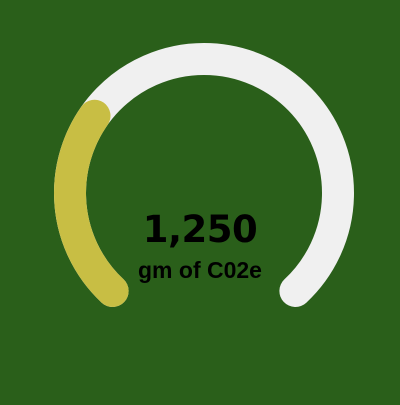 The height and width of the screenshot is (405, 400). What do you see at coordinates (200, 229) in the screenshot?
I see `gauge-value: 1,250` at bounding box center [200, 229].